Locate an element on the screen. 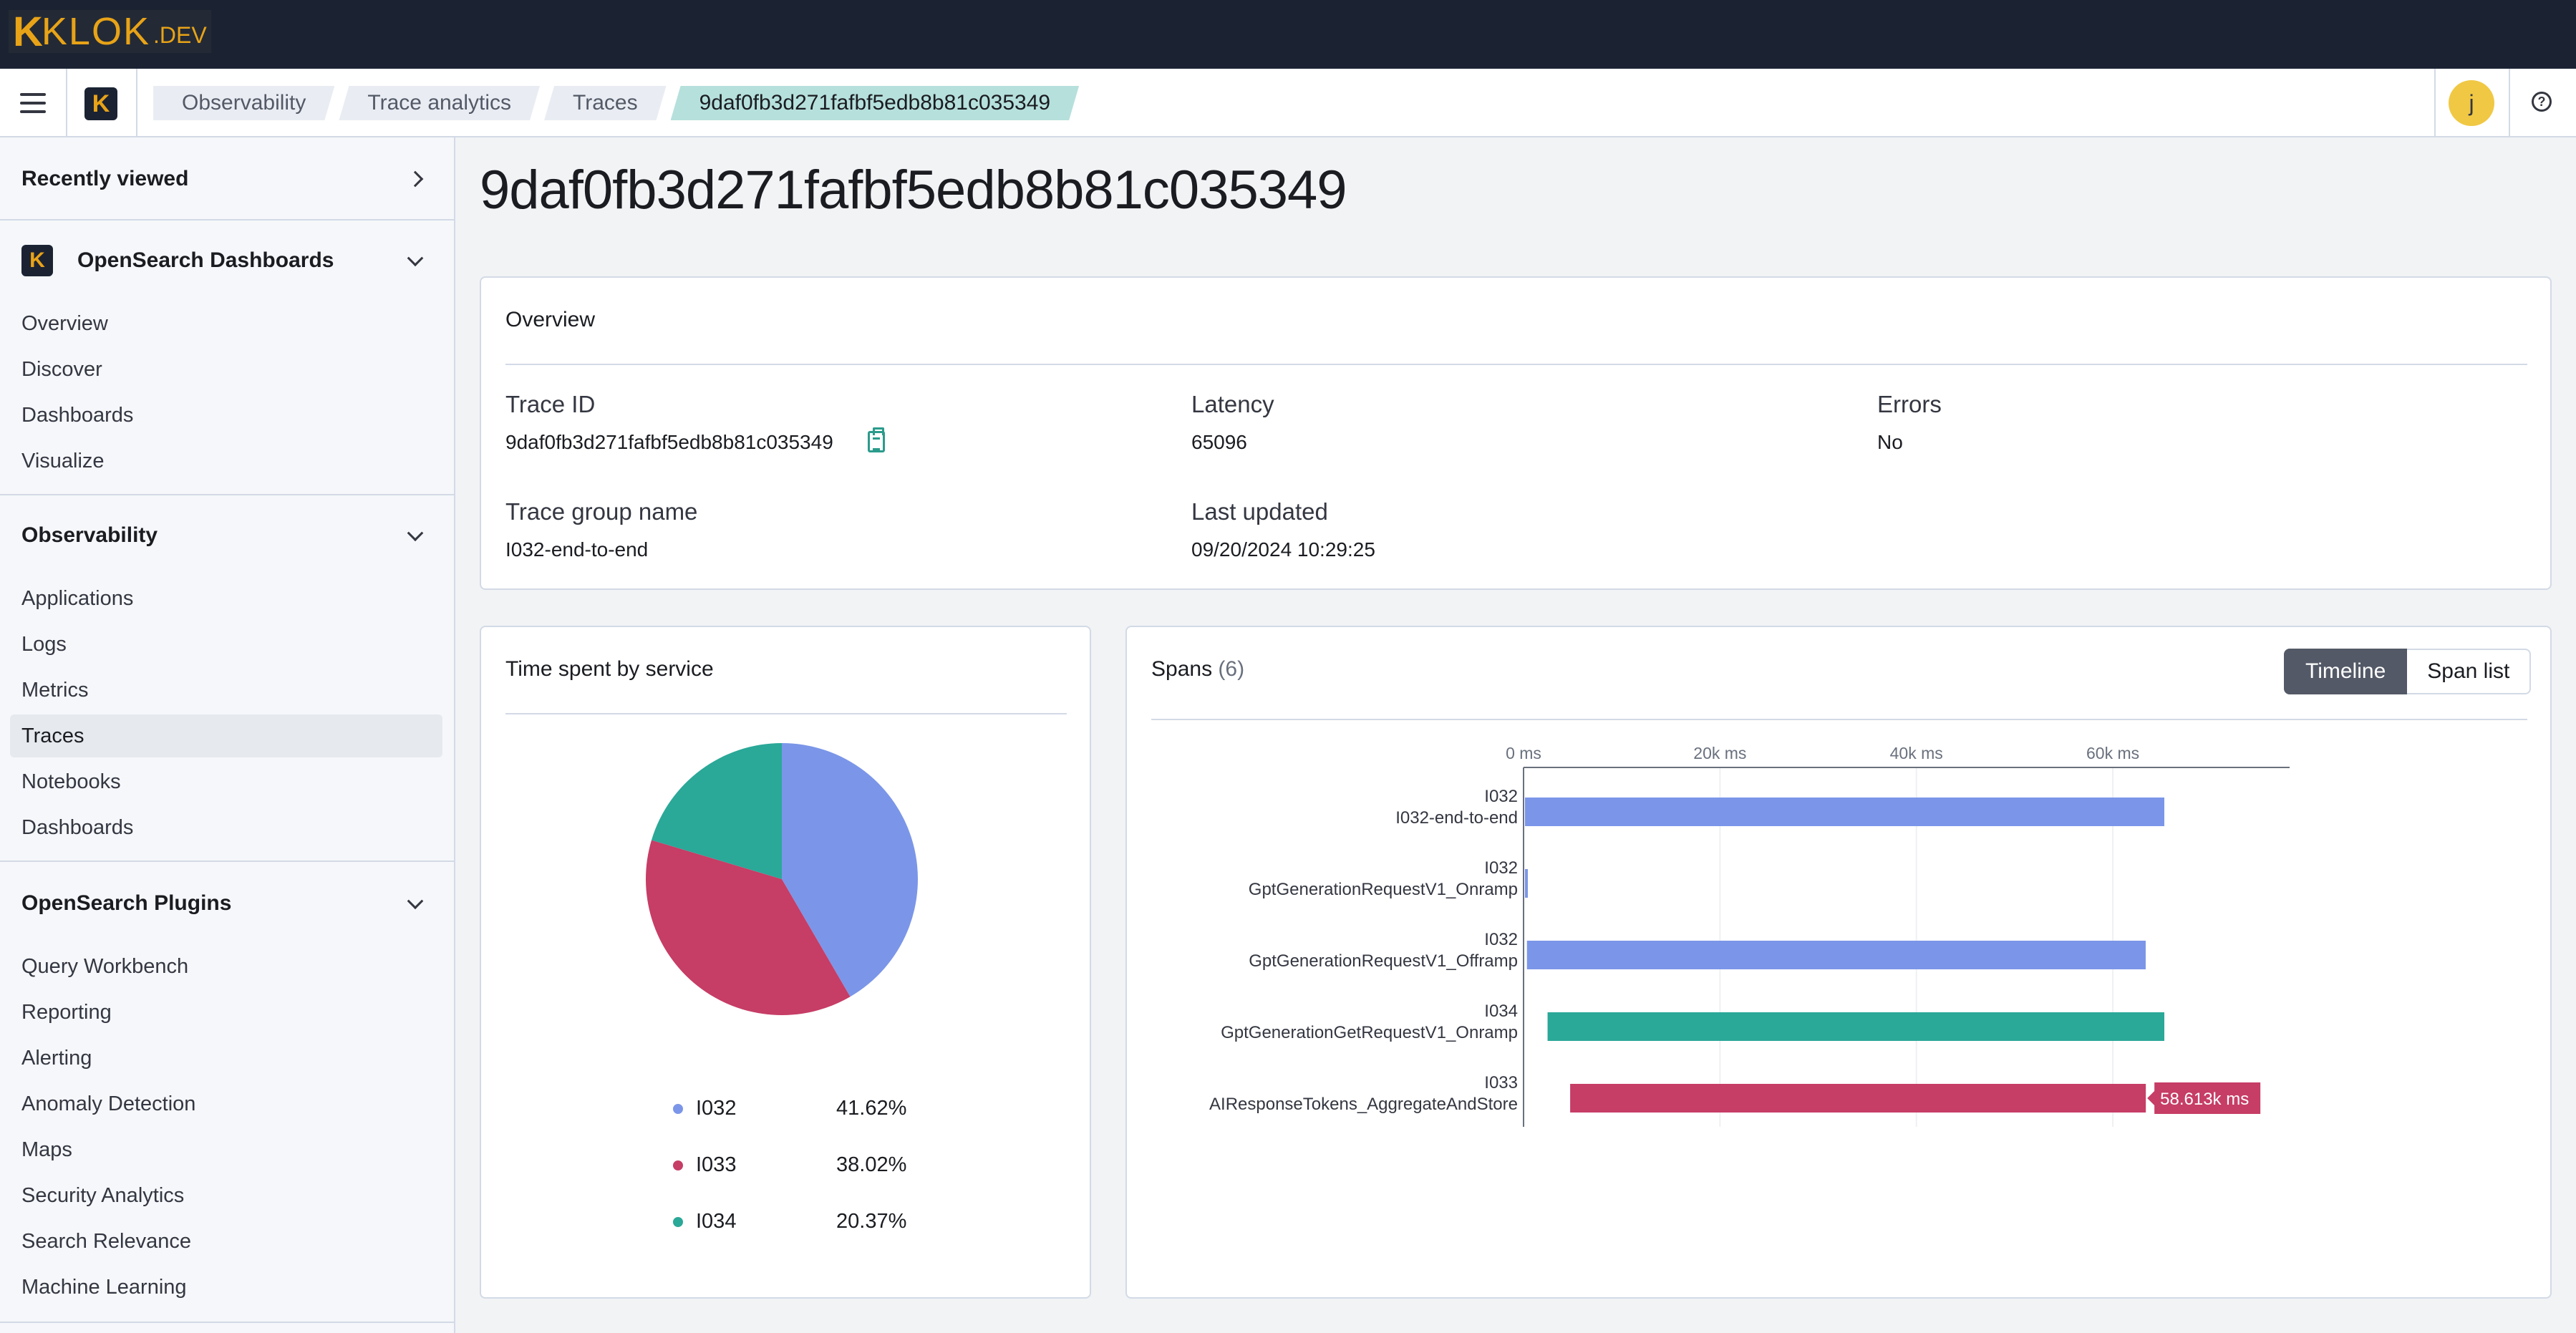  trace-id-value: 9daf0fb3d271fafbf5edb8b81c035349 is located at coordinates (669, 442).